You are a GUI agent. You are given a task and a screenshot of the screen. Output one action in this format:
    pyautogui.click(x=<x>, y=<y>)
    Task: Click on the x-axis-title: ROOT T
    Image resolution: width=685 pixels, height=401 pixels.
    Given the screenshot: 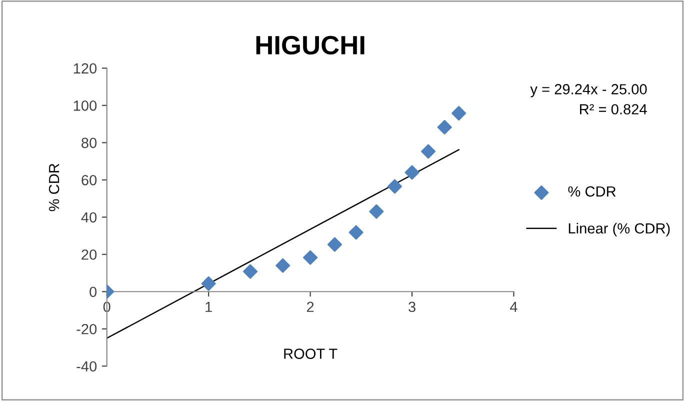 What is the action you would take?
    pyautogui.click(x=311, y=353)
    